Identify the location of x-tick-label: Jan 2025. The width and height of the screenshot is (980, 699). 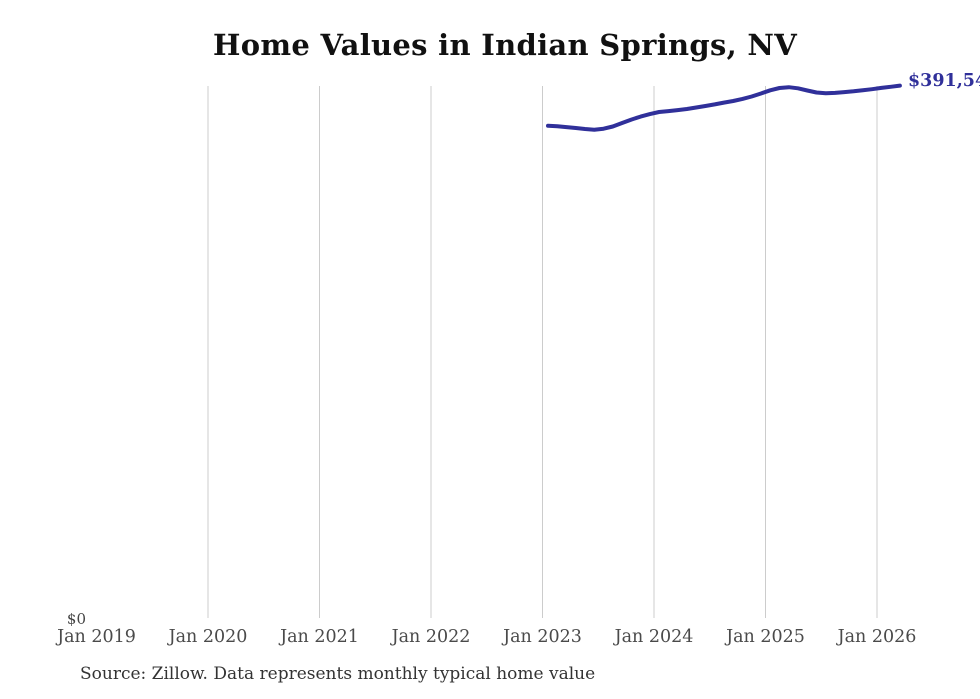
(765, 637).